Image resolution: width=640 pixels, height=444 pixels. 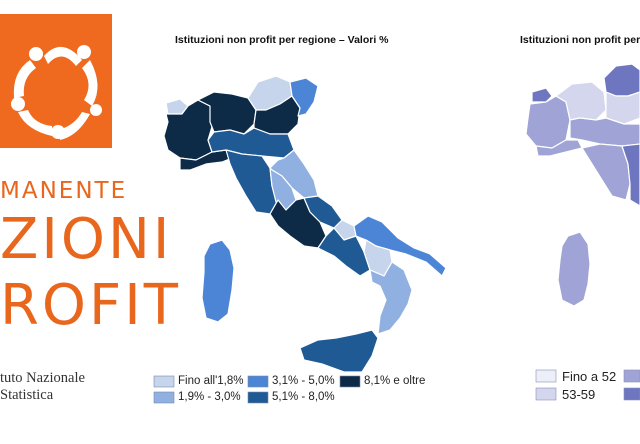 I want to click on censimento-logo, so click(x=56, y=81).